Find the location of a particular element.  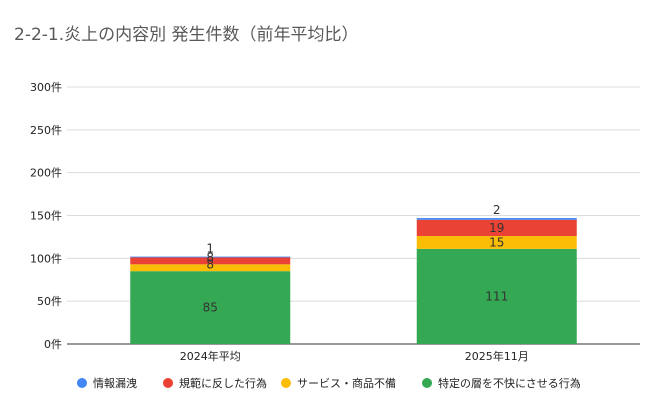

data-label: 2 is located at coordinates (497, 210).